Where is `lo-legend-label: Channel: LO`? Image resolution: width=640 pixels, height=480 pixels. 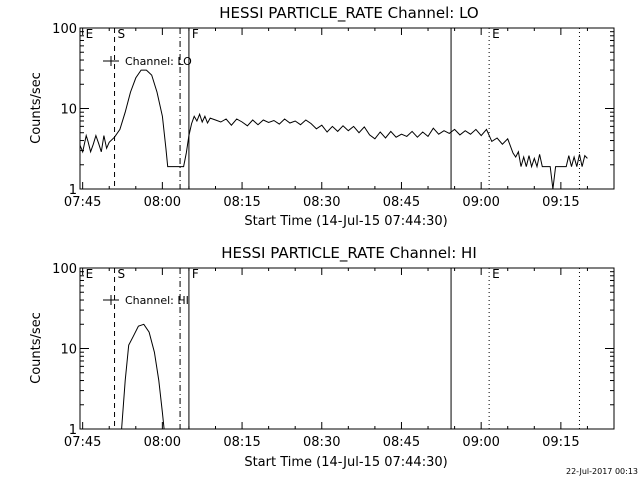
lo-legend-label: Channel: LO is located at coordinates (158, 61).